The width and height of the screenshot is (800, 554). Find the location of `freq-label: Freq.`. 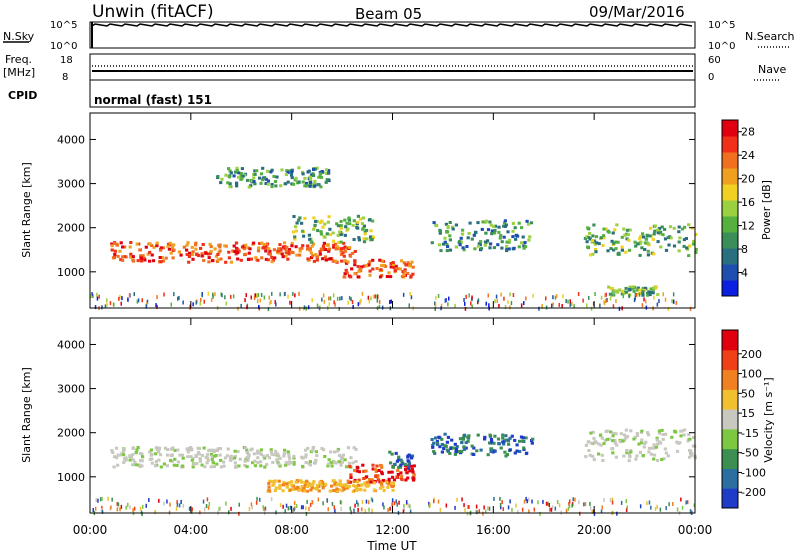

freq-label: Freq. is located at coordinates (18, 59).